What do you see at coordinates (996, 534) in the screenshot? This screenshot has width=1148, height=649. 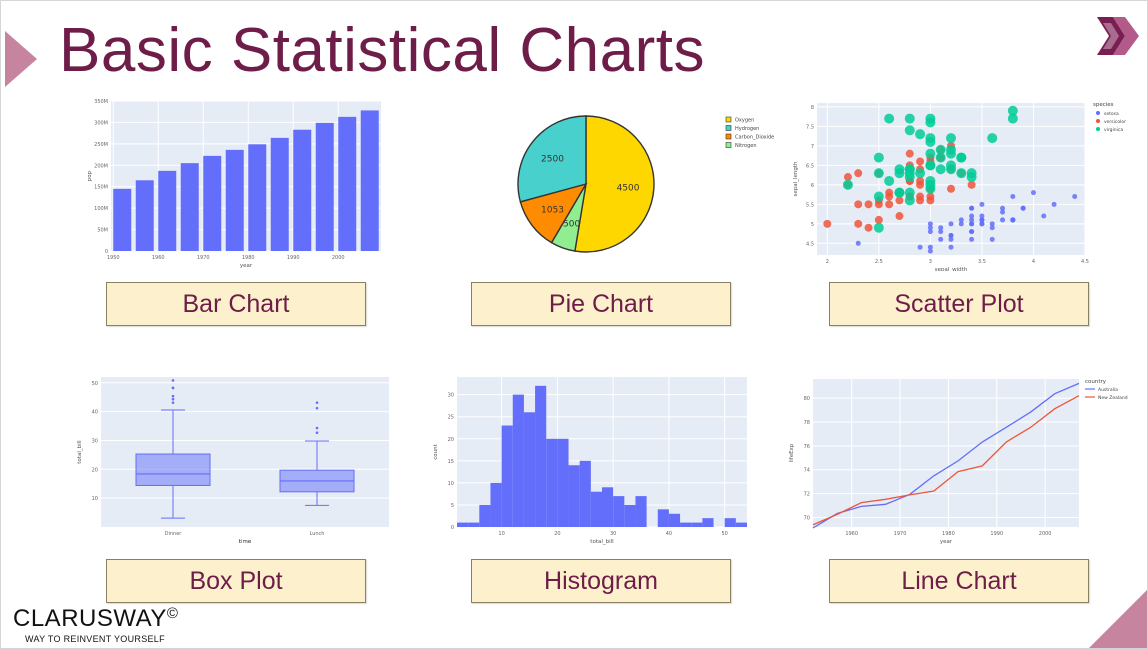 I see `line-xtick-label: 1990` at bounding box center [996, 534].